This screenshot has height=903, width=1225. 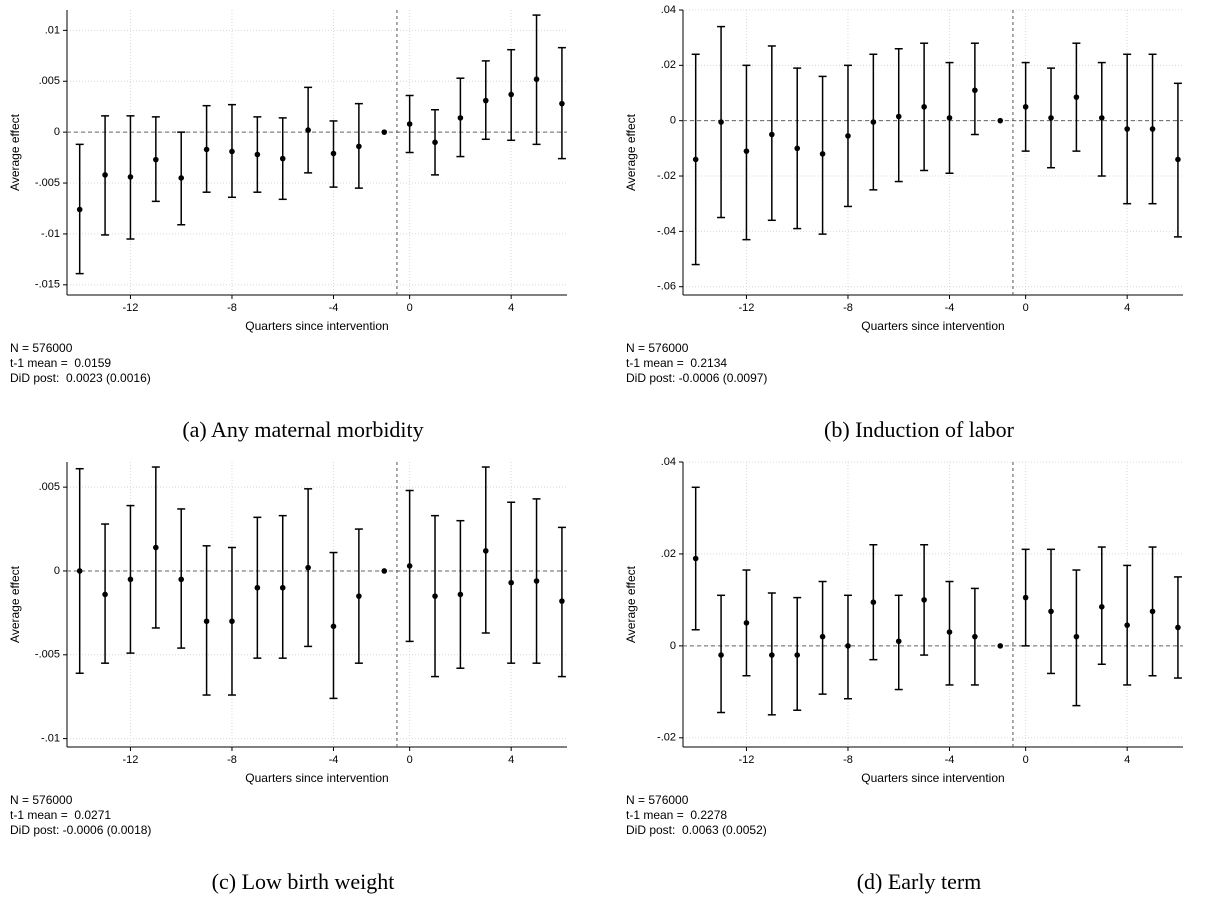 I want to click on caption: (d) Early term, so click(x=919, y=881).